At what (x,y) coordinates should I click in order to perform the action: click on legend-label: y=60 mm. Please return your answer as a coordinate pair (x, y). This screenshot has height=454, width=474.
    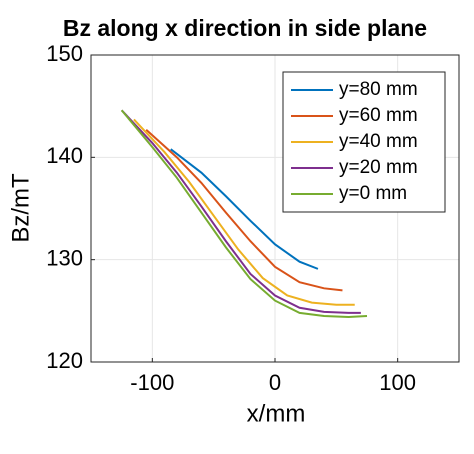
    Looking at the image, I should click on (378, 115).